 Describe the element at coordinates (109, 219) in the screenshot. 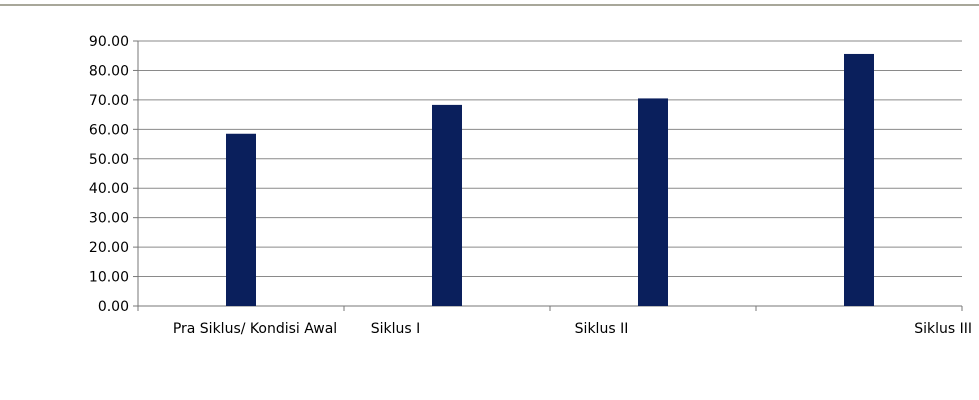

I see `y-tick-label: 30.00` at that location.